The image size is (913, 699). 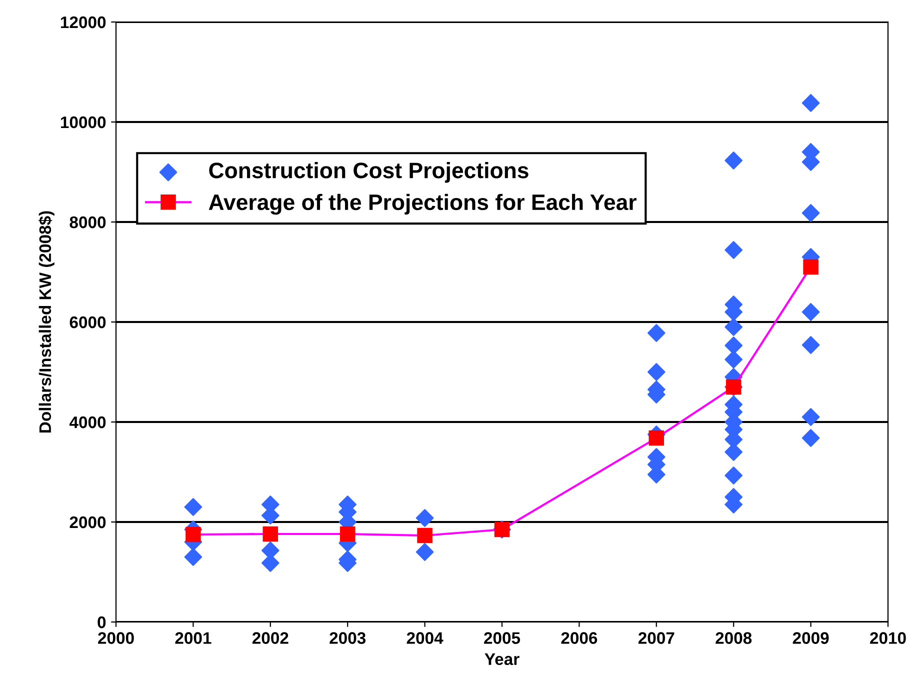 What do you see at coordinates (656, 638) in the screenshot?
I see `x-tick-label: 2007` at bounding box center [656, 638].